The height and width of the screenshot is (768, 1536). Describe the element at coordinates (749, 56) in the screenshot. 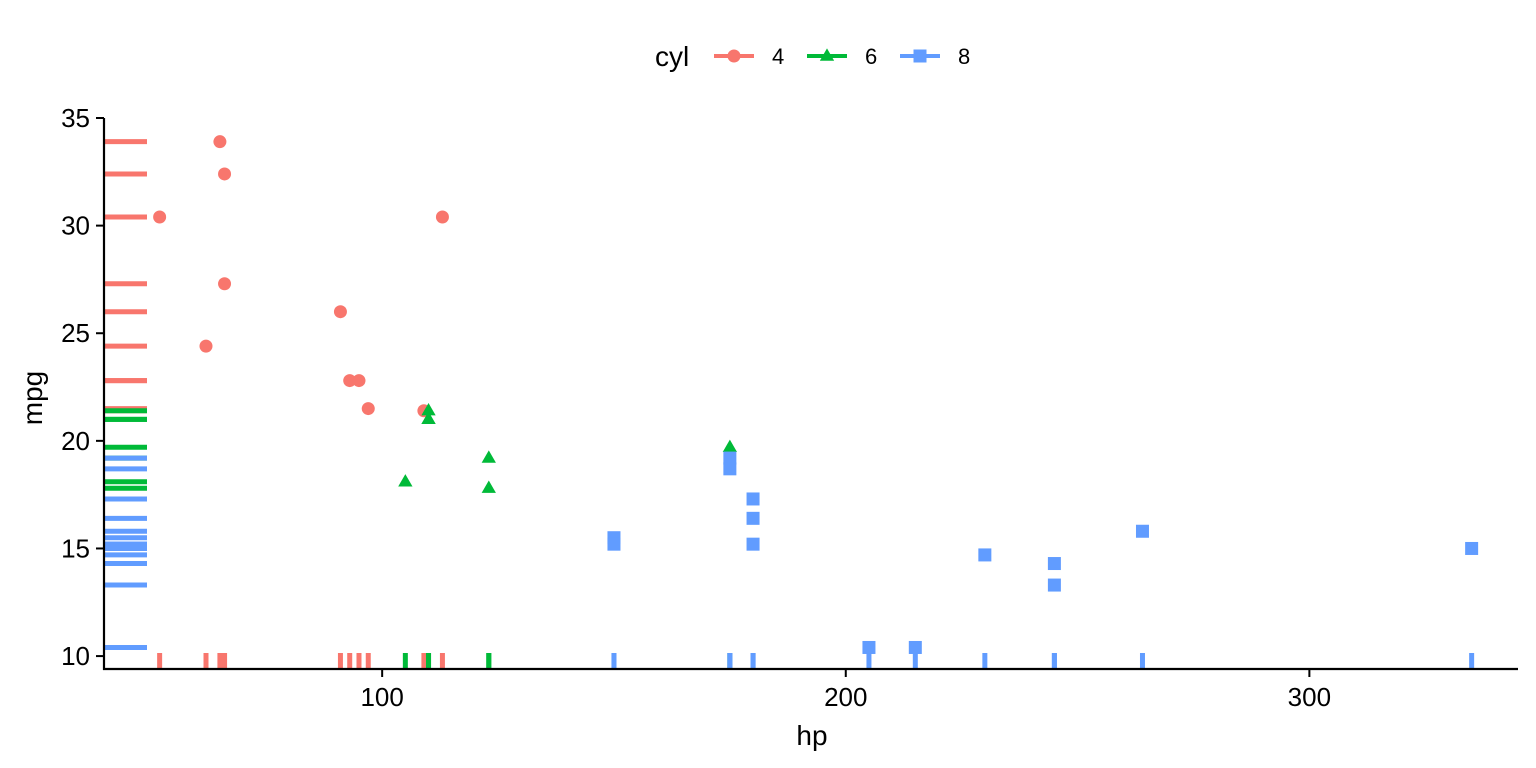

I see `legend-item-cyl-4: 4` at that location.